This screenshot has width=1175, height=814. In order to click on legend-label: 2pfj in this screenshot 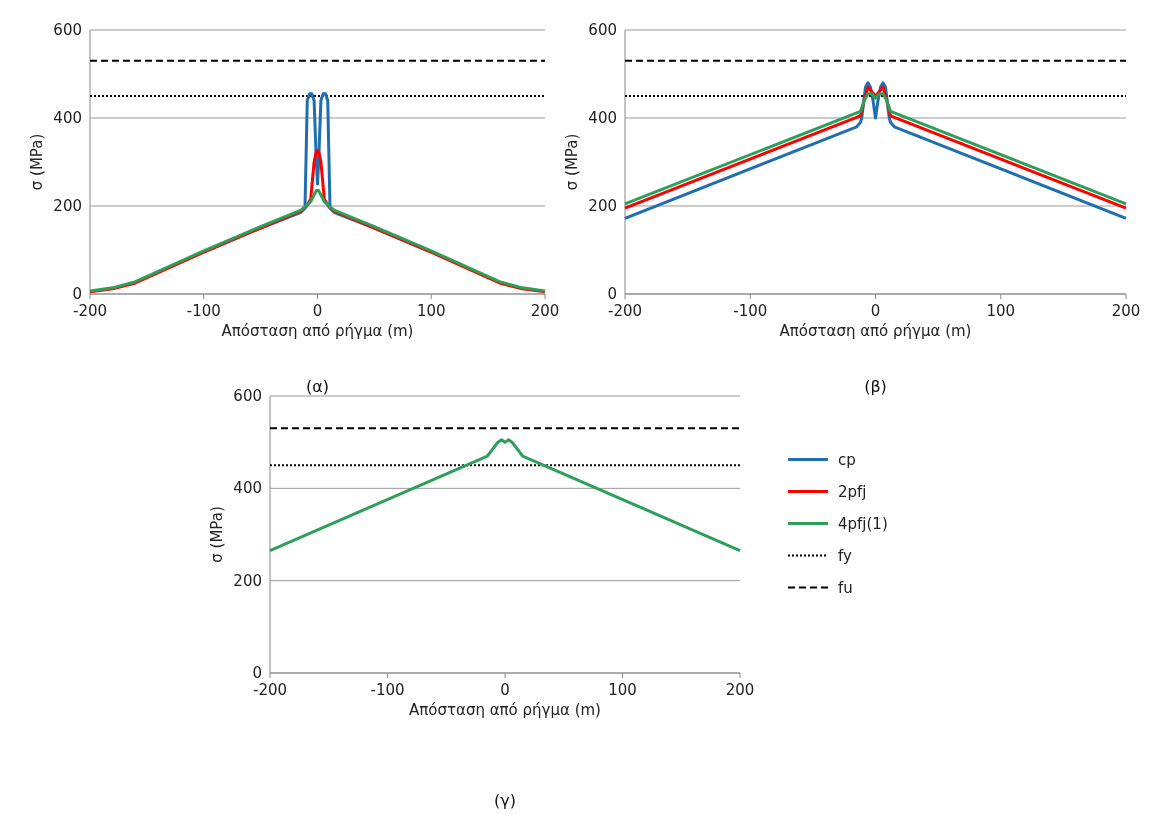, I will do `click(852, 491)`.